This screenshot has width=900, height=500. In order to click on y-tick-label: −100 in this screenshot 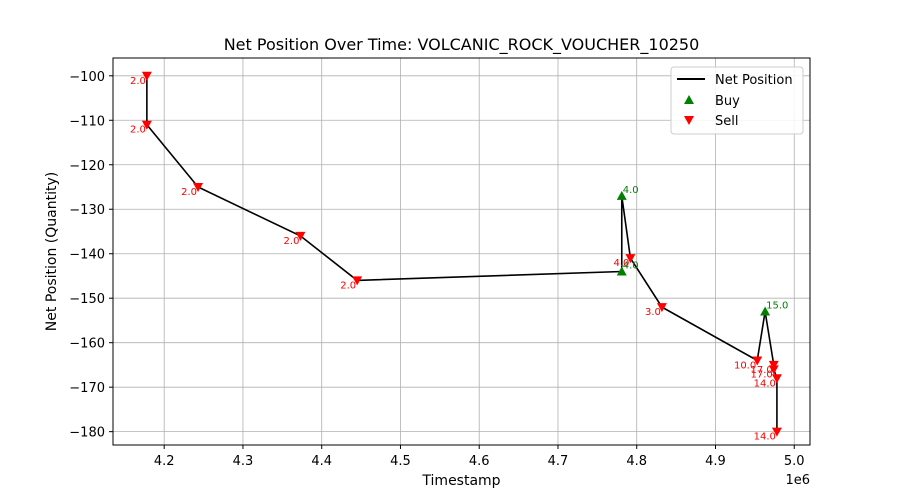, I will do `click(87, 77)`.